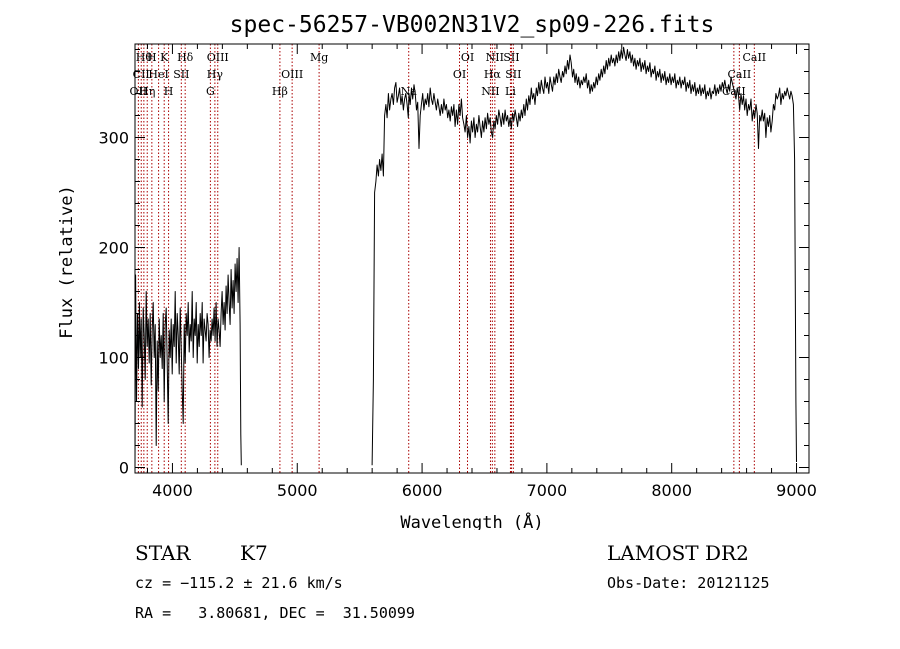  What do you see at coordinates (422, 490) in the screenshot?
I see `x-tick-label: 6000` at bounding box center [422, 490].